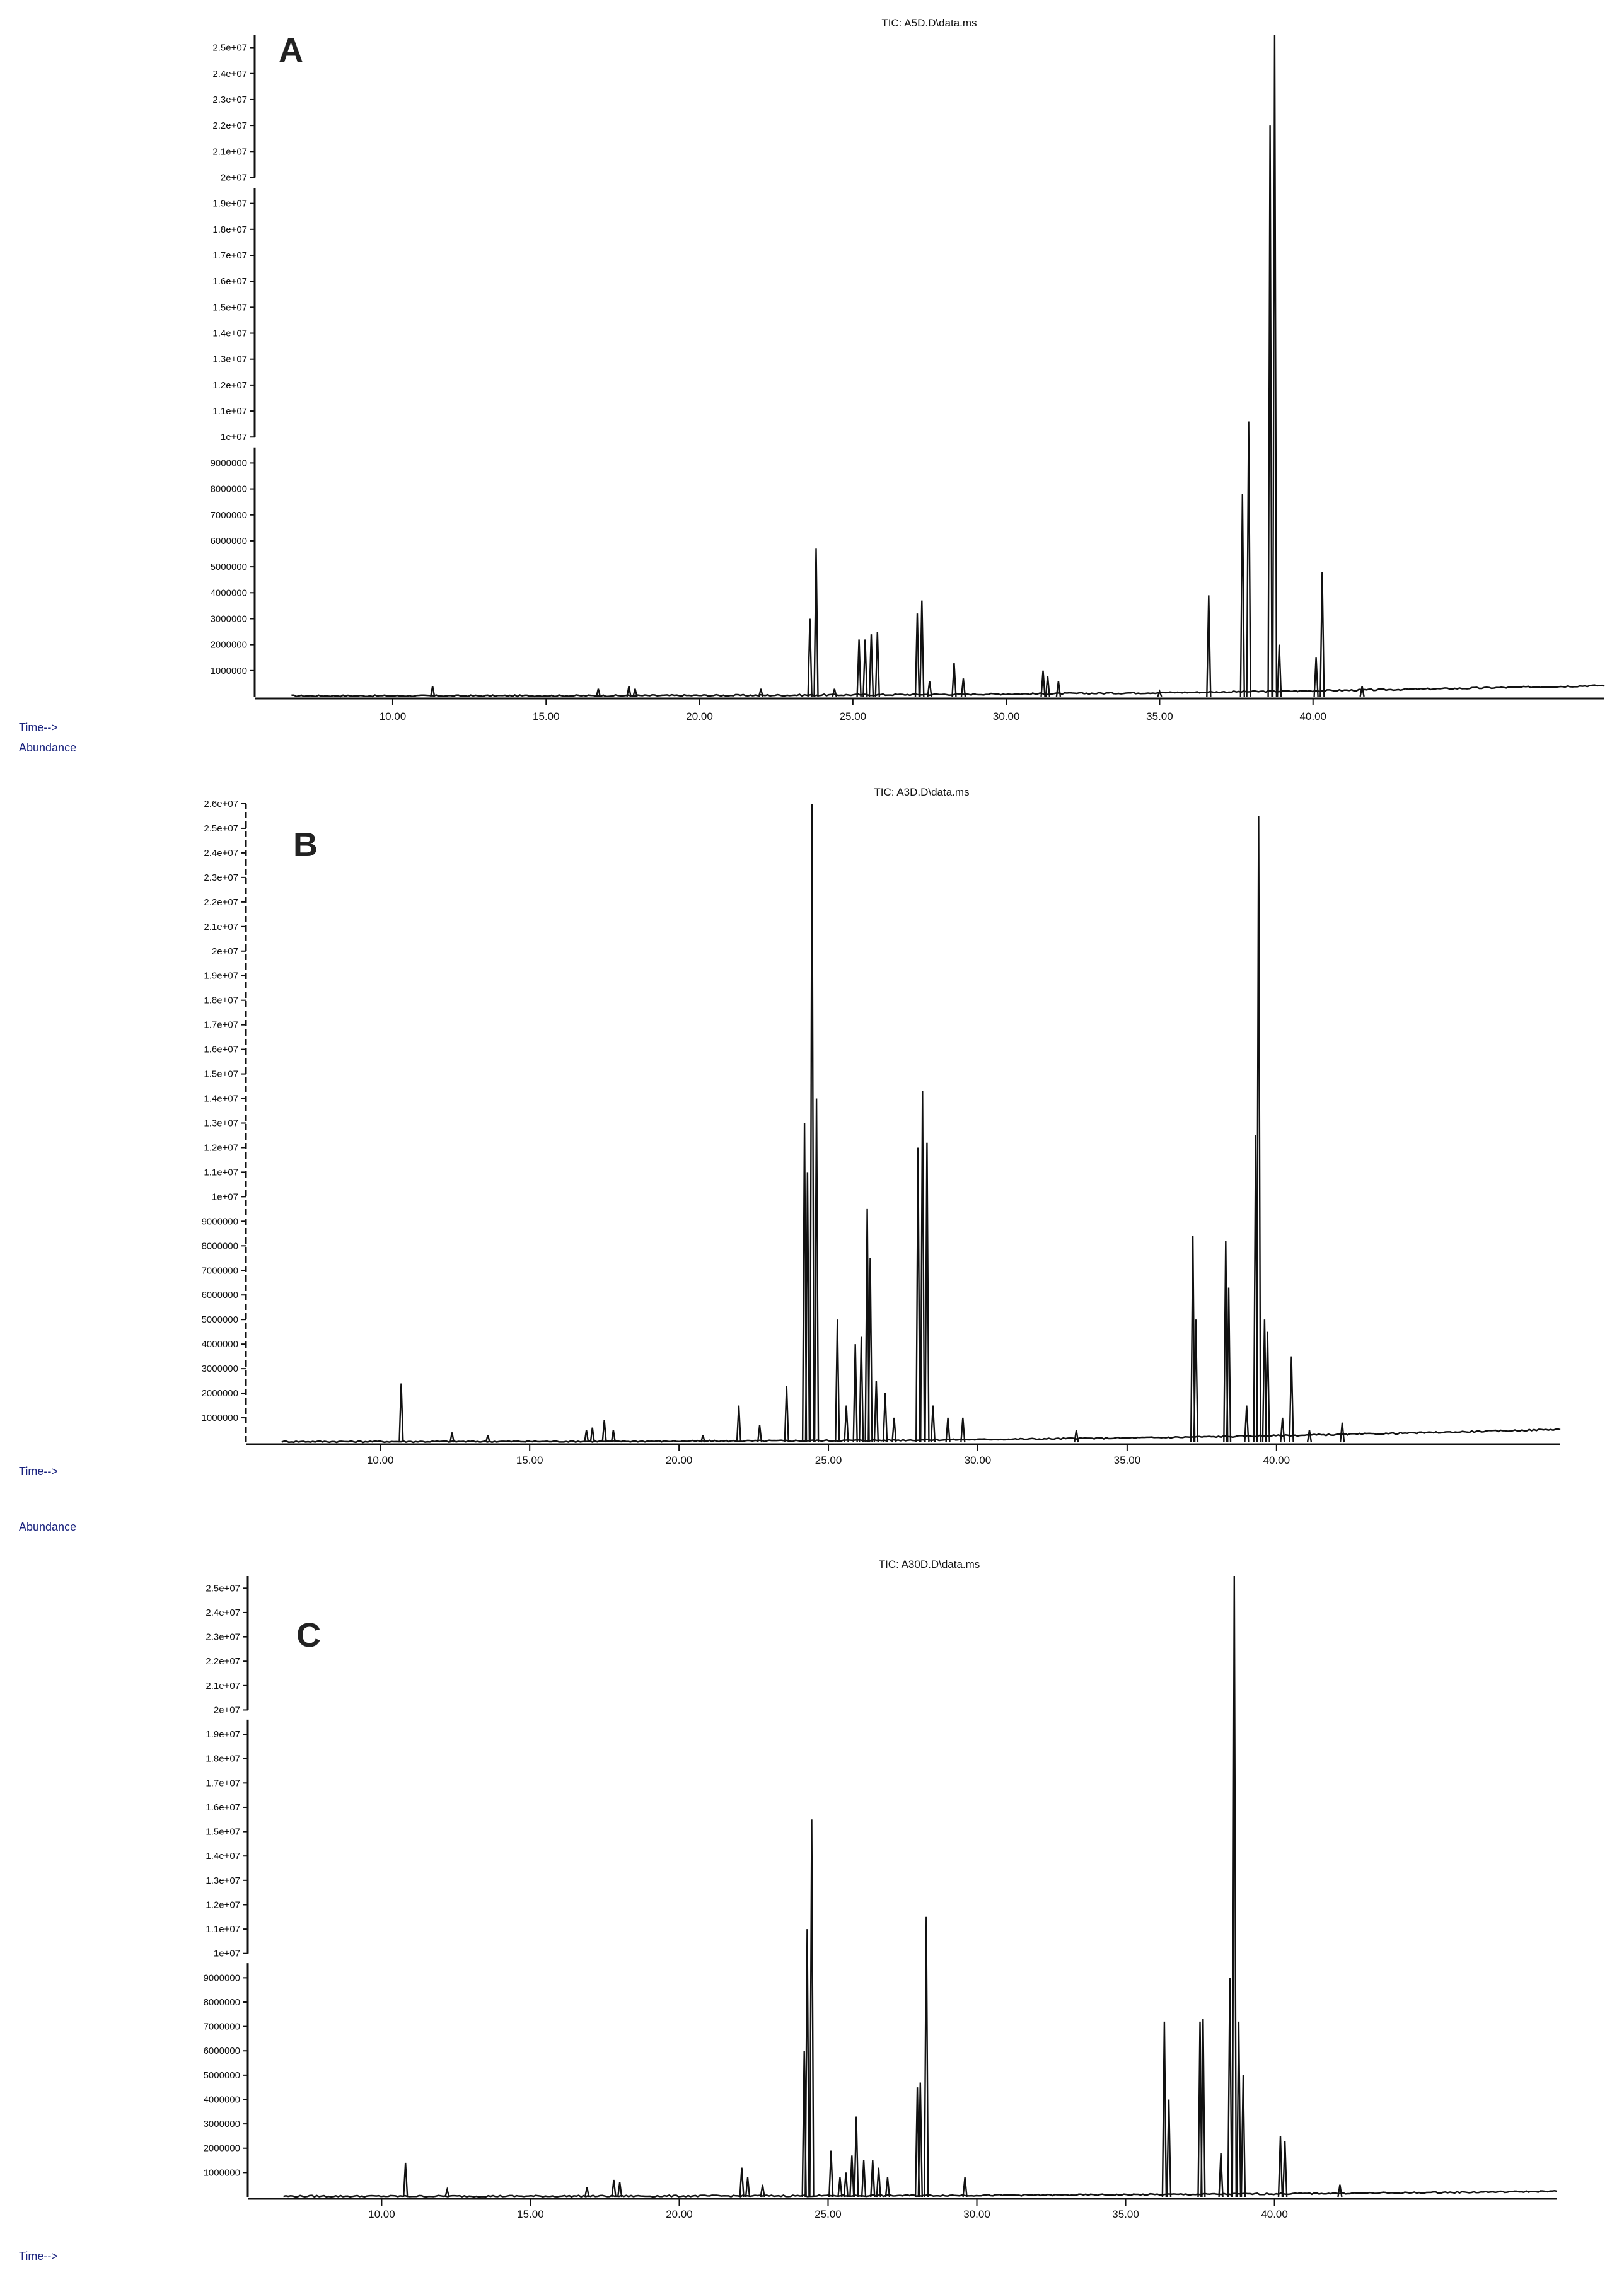 This screenshot has width=1624, height=2282. I want to click on y-tick-label: 1000000, so click(222, 2172).